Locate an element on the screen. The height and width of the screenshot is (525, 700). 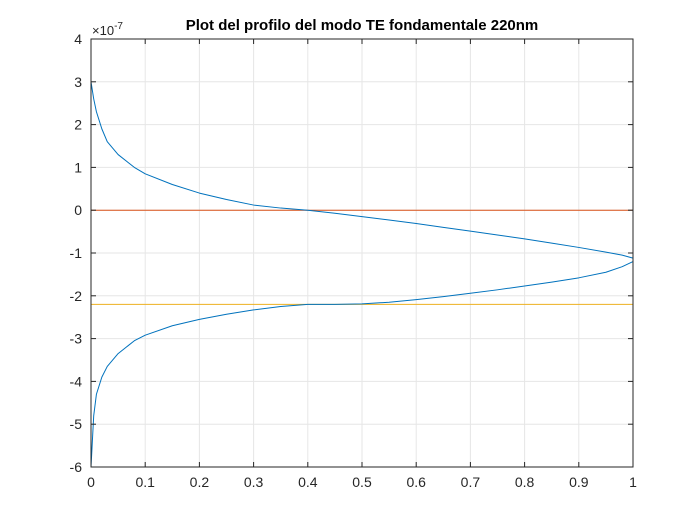
x-tick-labels: 0 0.1 0.2 0.3 0.4 0.5 0.6 0.7 0.8 0.9 1 is located at coordinates (362, 482).